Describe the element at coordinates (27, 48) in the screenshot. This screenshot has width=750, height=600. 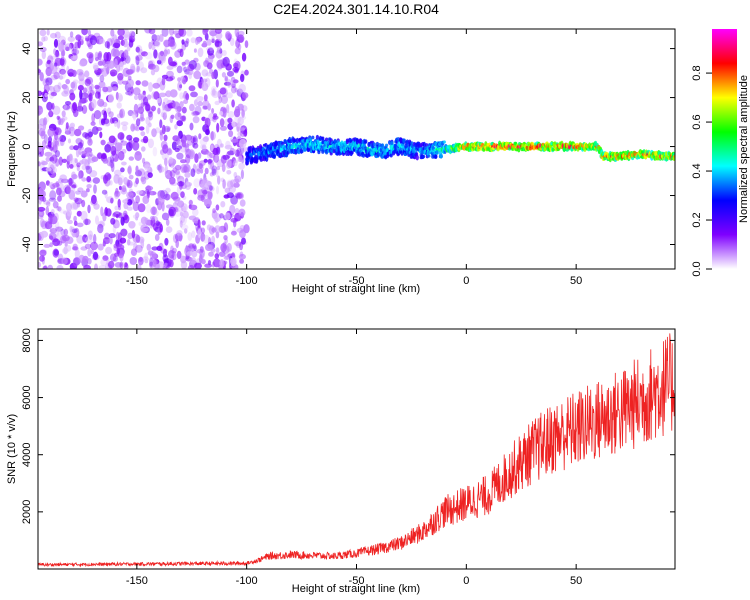
I see `y-tick-label: 40` at that location.